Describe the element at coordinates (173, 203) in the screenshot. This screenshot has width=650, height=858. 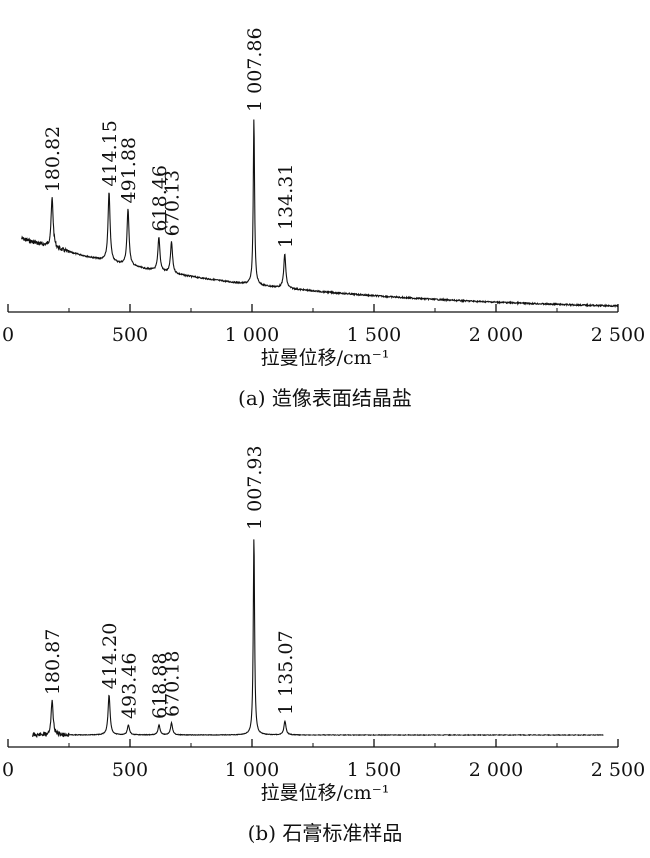
I see `peak-label: 670.13` at that location.